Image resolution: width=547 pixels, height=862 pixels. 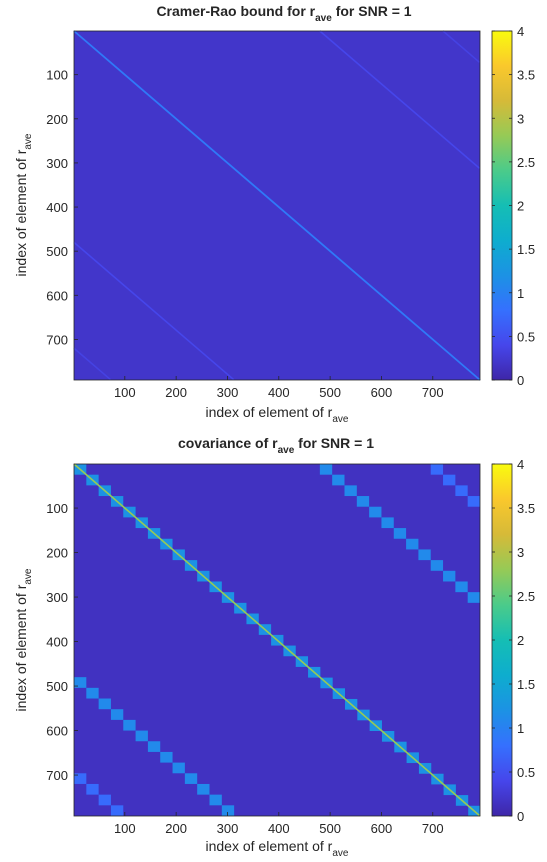 I want to click on panel2-x-ticks: 100 200 300 400 500 600 700, so click(x=279, y=824).